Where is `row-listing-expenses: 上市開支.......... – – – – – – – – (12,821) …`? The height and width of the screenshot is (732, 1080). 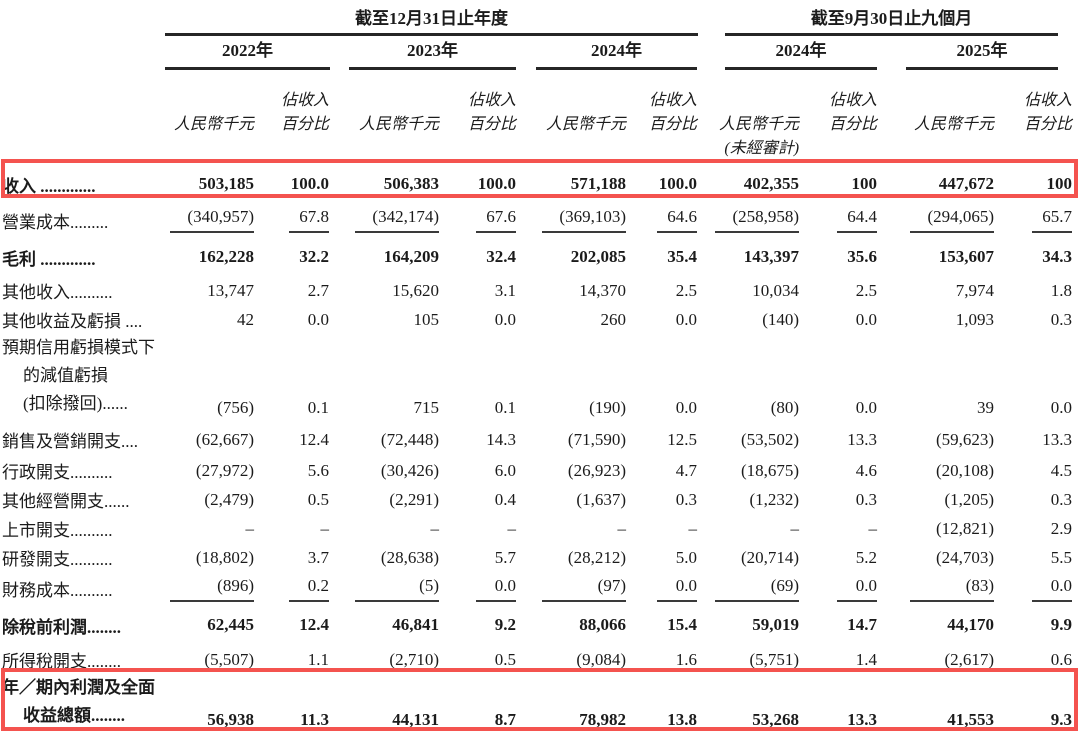
row-listing-expenses: 上市開支.......... – – – – – – – – (12,821) … is located at coordinates (538, 528).